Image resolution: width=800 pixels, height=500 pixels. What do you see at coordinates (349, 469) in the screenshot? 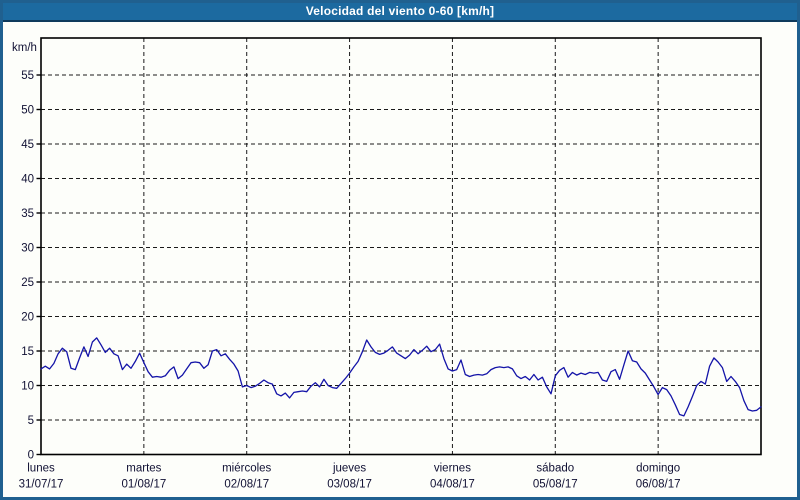
I see `x-day-name-label: jueves` at bounding box center [349, 469].